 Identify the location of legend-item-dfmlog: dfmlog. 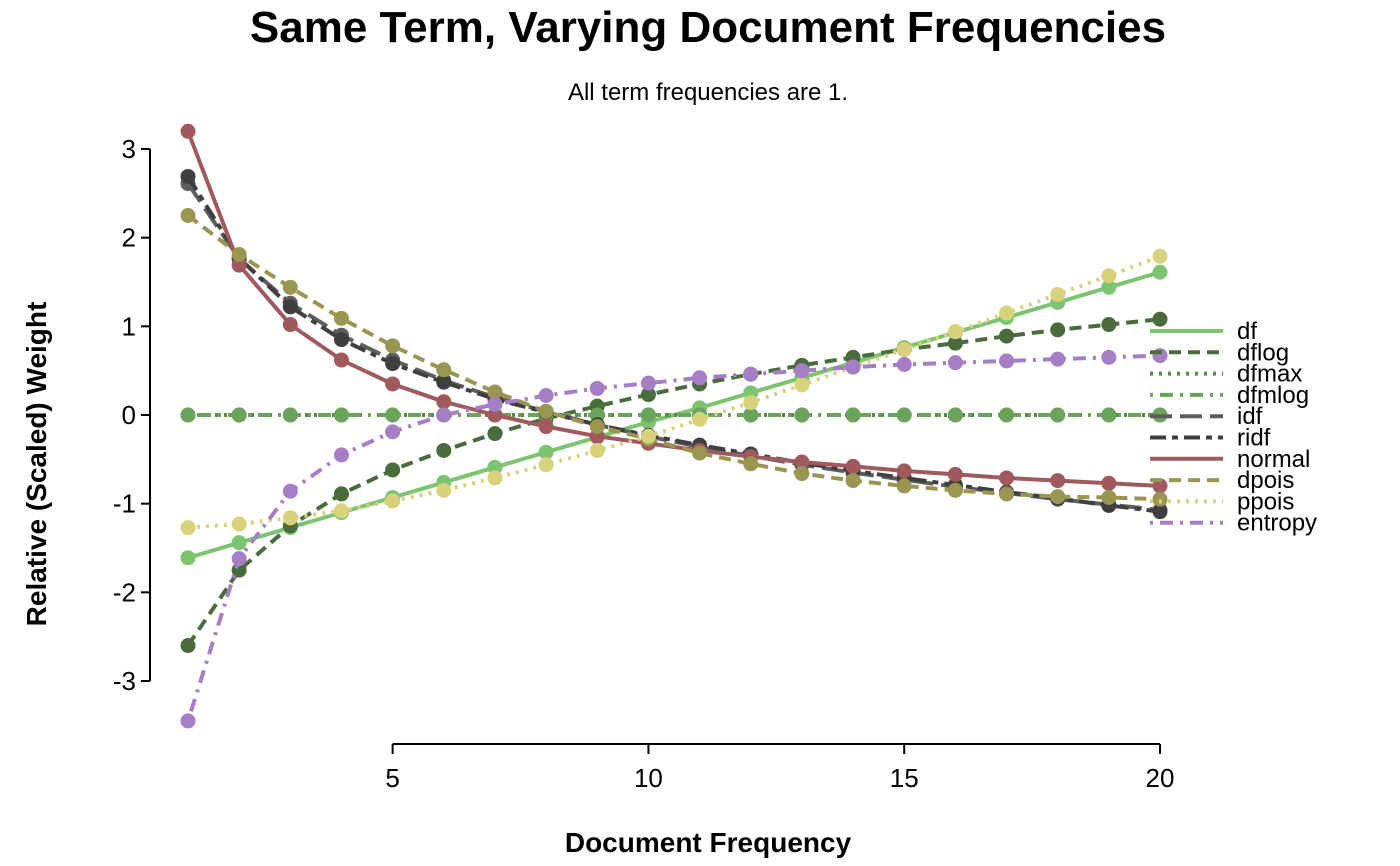
(1229, 395).